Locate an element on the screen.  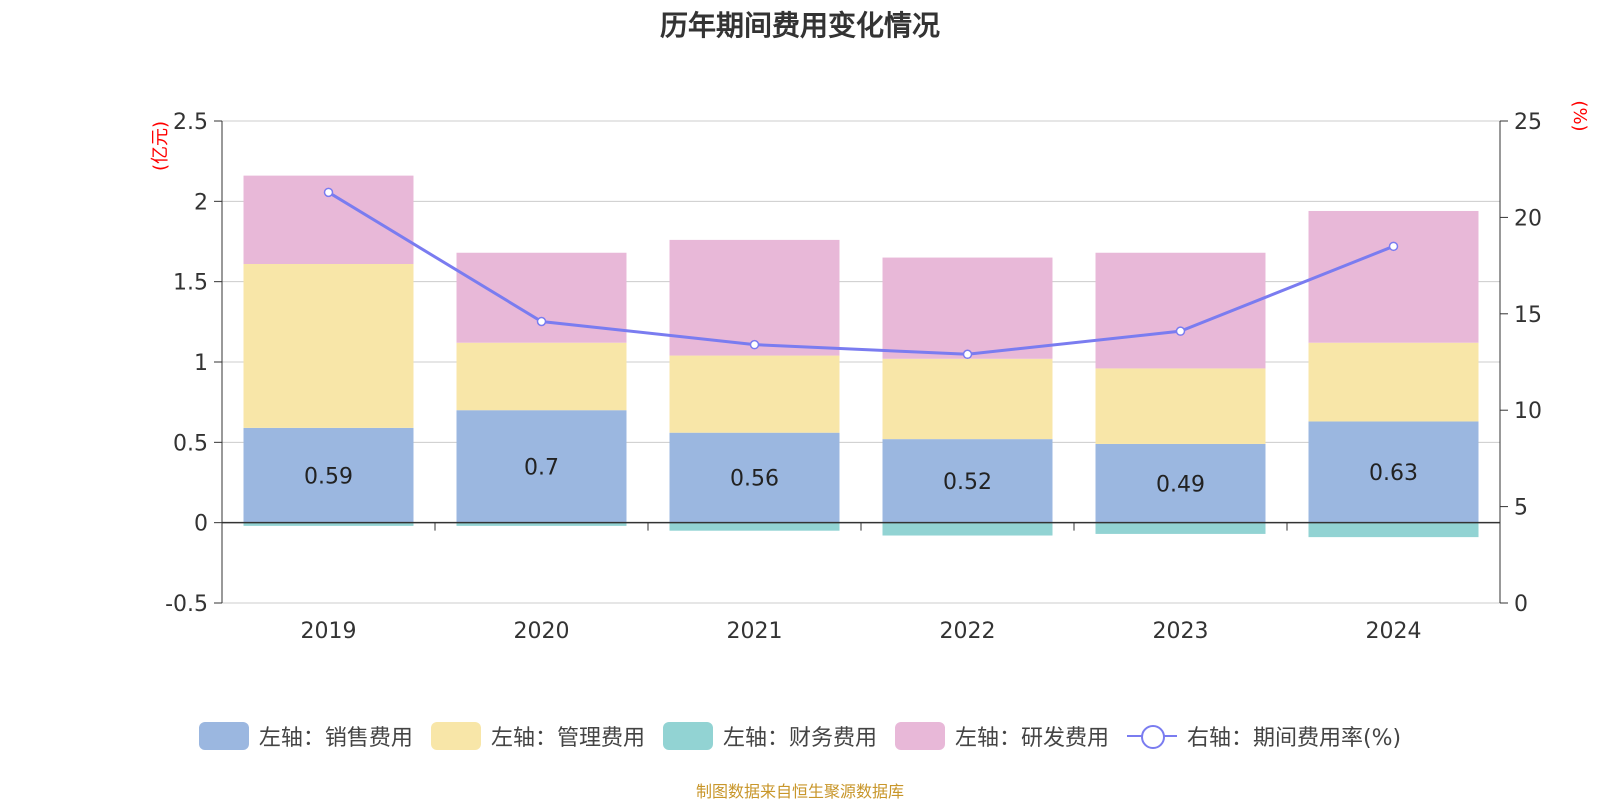
data-label-sales: 0.63 is located at coordinates (1393, 473).